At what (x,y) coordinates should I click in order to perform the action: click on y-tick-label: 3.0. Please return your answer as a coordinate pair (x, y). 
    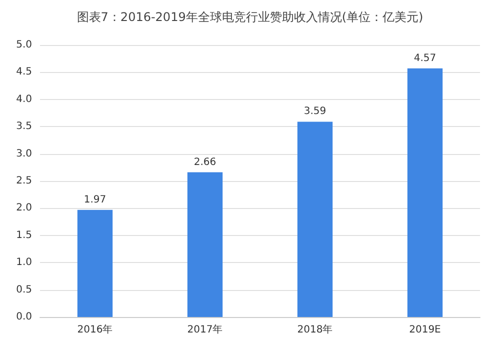
    Looking at the image, I should click on (24, 154).